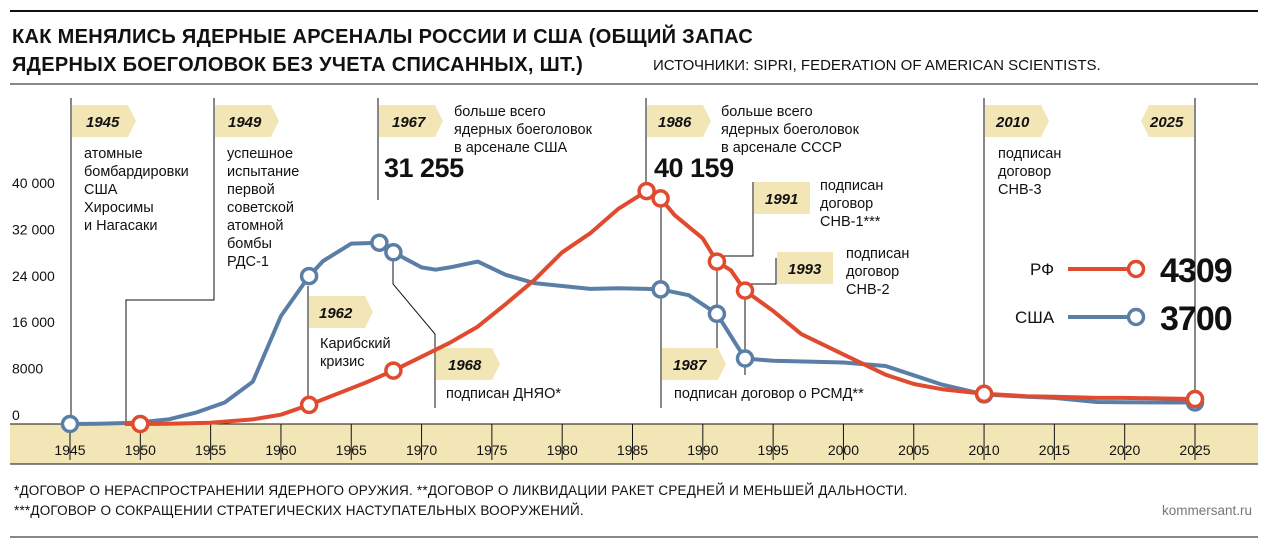 The image size is (1272, 546). I want to click on y-axis: 0 8000 16 000 24 000 32 000 40 000, so click(33, 299).